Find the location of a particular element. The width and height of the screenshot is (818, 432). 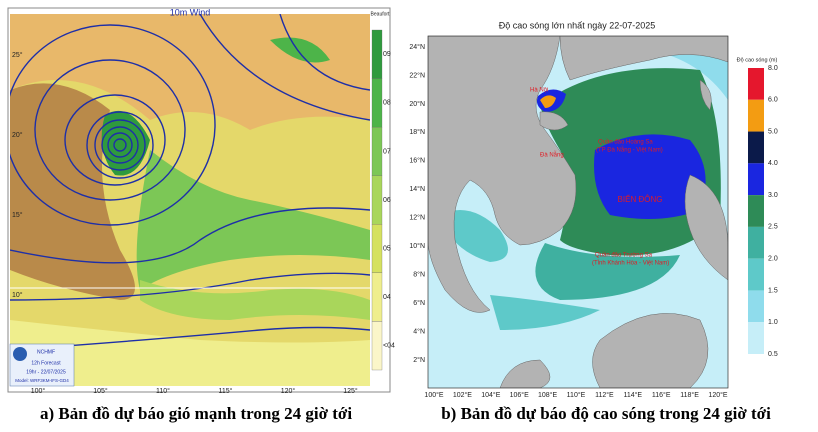

logo-line: 19hr - 22/07/2025 is located at coordinates (46, 372).